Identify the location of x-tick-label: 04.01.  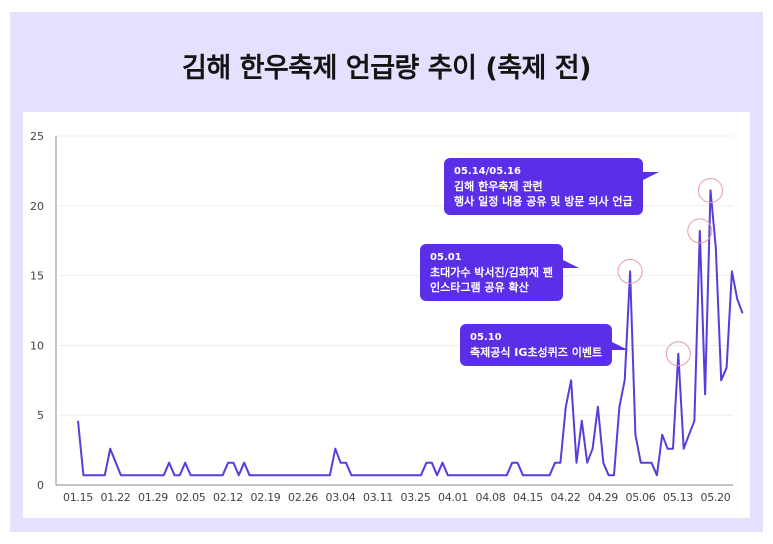
(453, 497).